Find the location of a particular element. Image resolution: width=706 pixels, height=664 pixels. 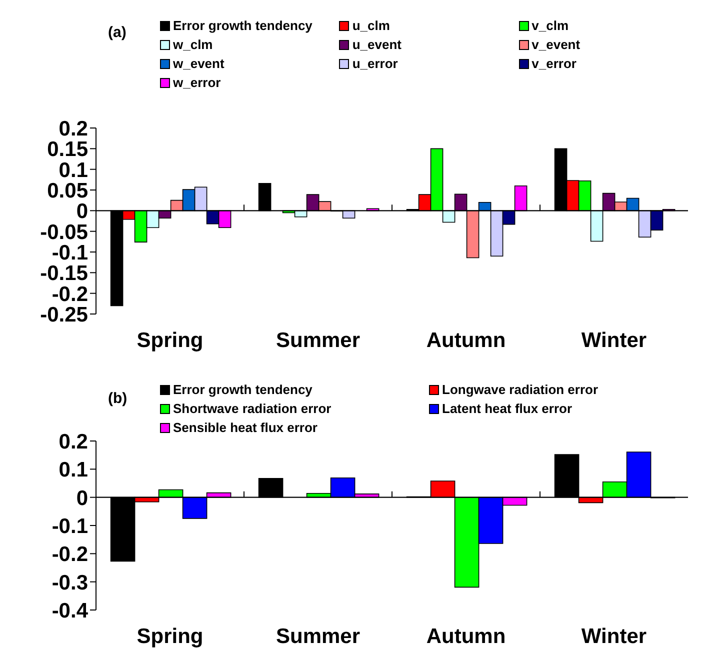

legend-label: w_error is located at coordinates (197, 82).